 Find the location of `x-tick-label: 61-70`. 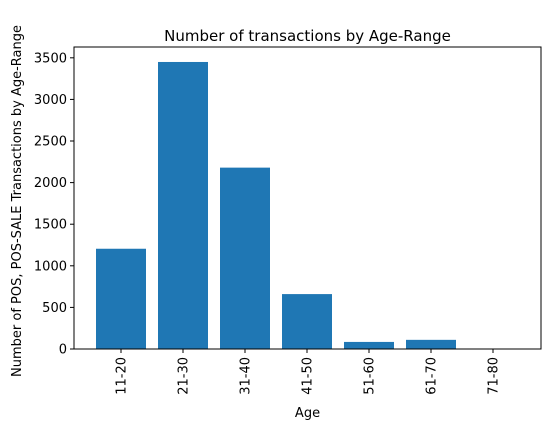

x-tick-label: 61-70 is located at coordinates (432, 376).